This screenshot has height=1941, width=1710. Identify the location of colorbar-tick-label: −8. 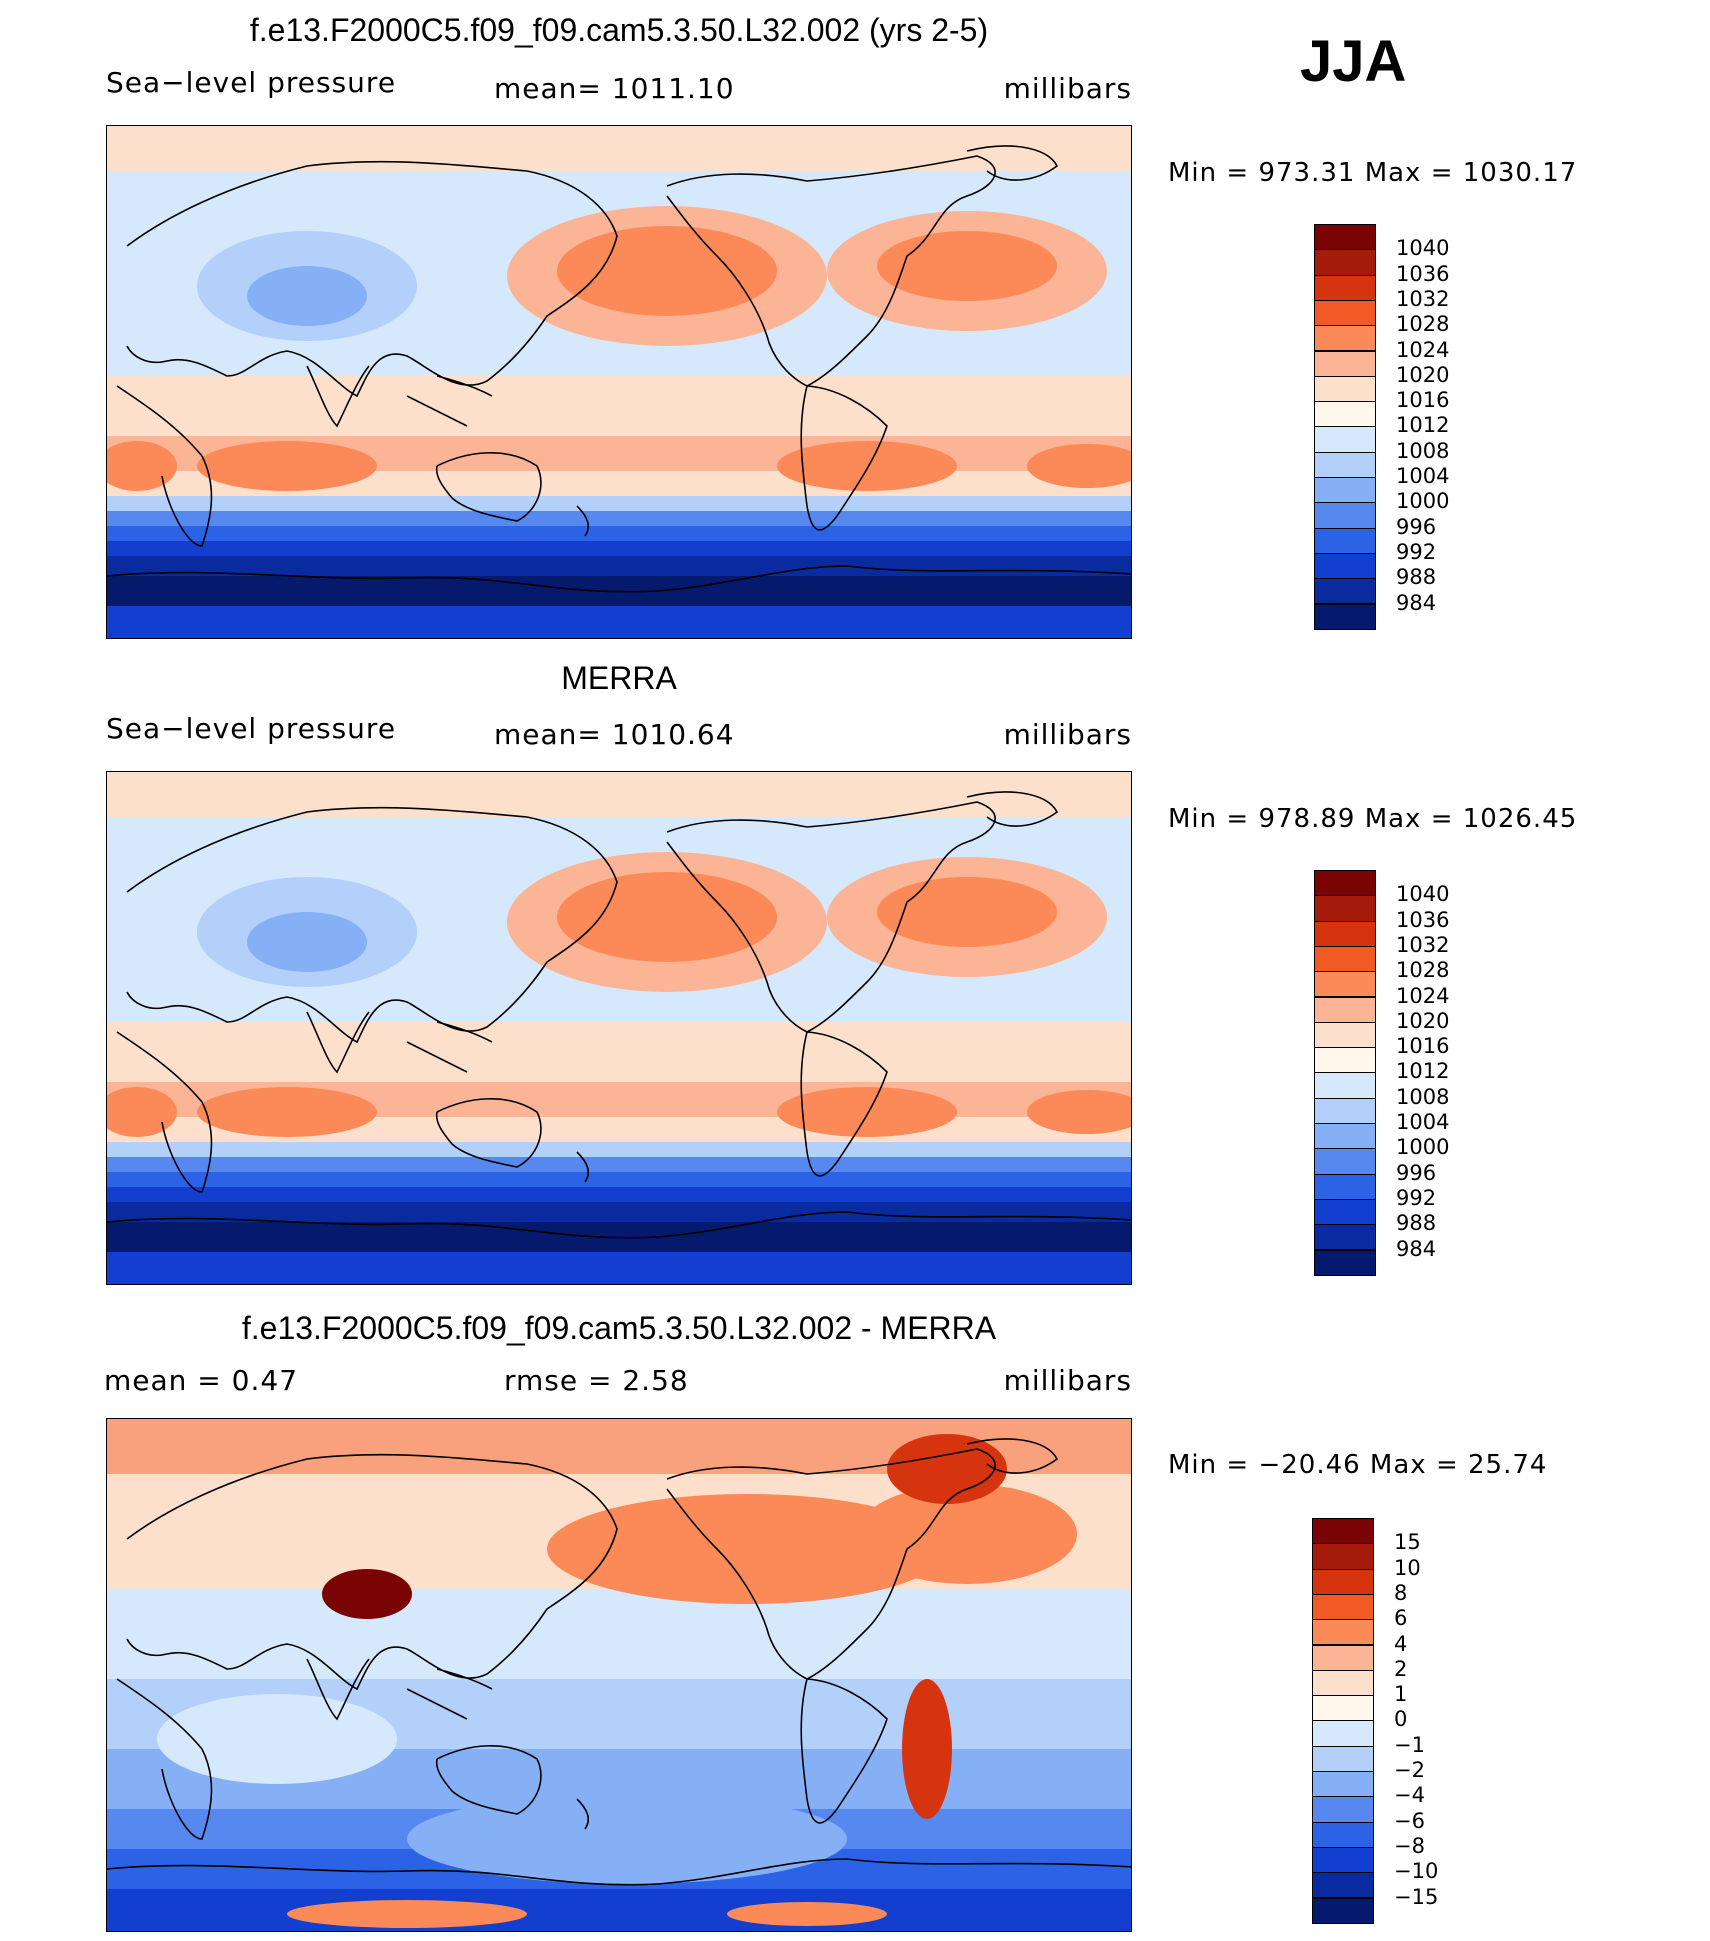
(1409, 1845).